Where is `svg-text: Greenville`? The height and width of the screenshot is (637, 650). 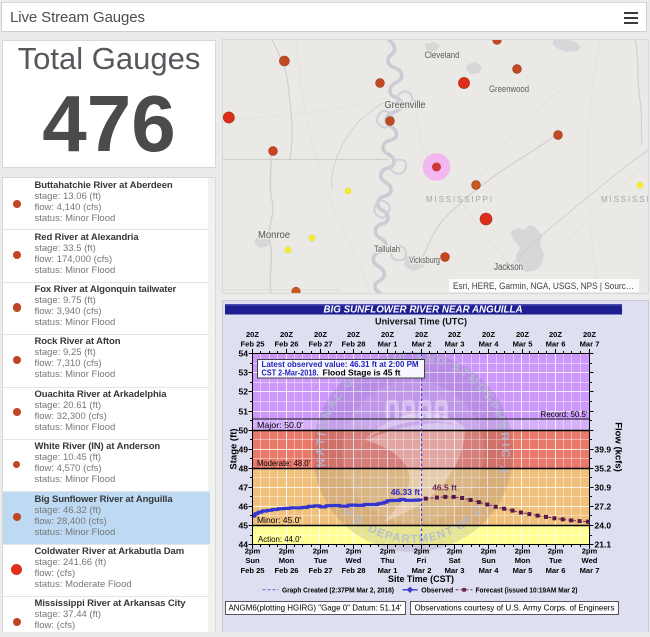
svg-text: Greenville is located at coordinates (405, 105).